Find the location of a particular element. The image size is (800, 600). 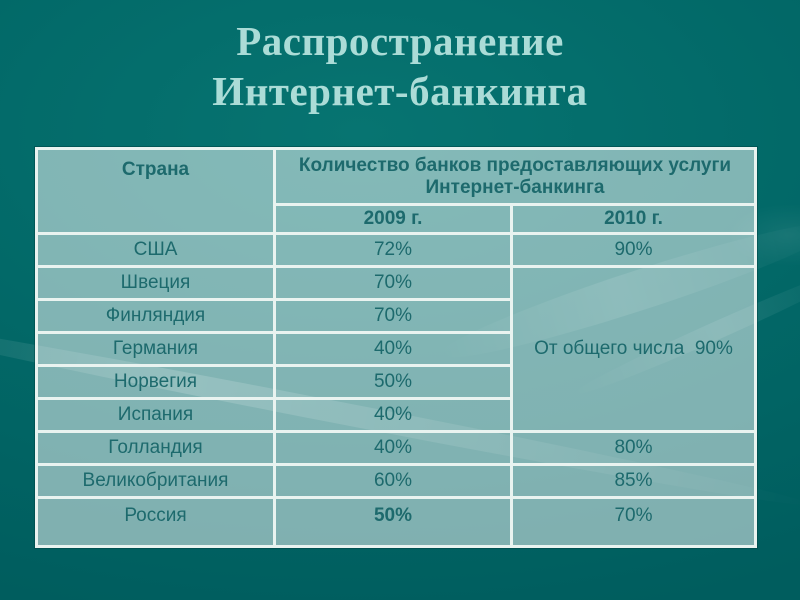

table-row-spain: Испания 40% is located at coordinates (395, 415).